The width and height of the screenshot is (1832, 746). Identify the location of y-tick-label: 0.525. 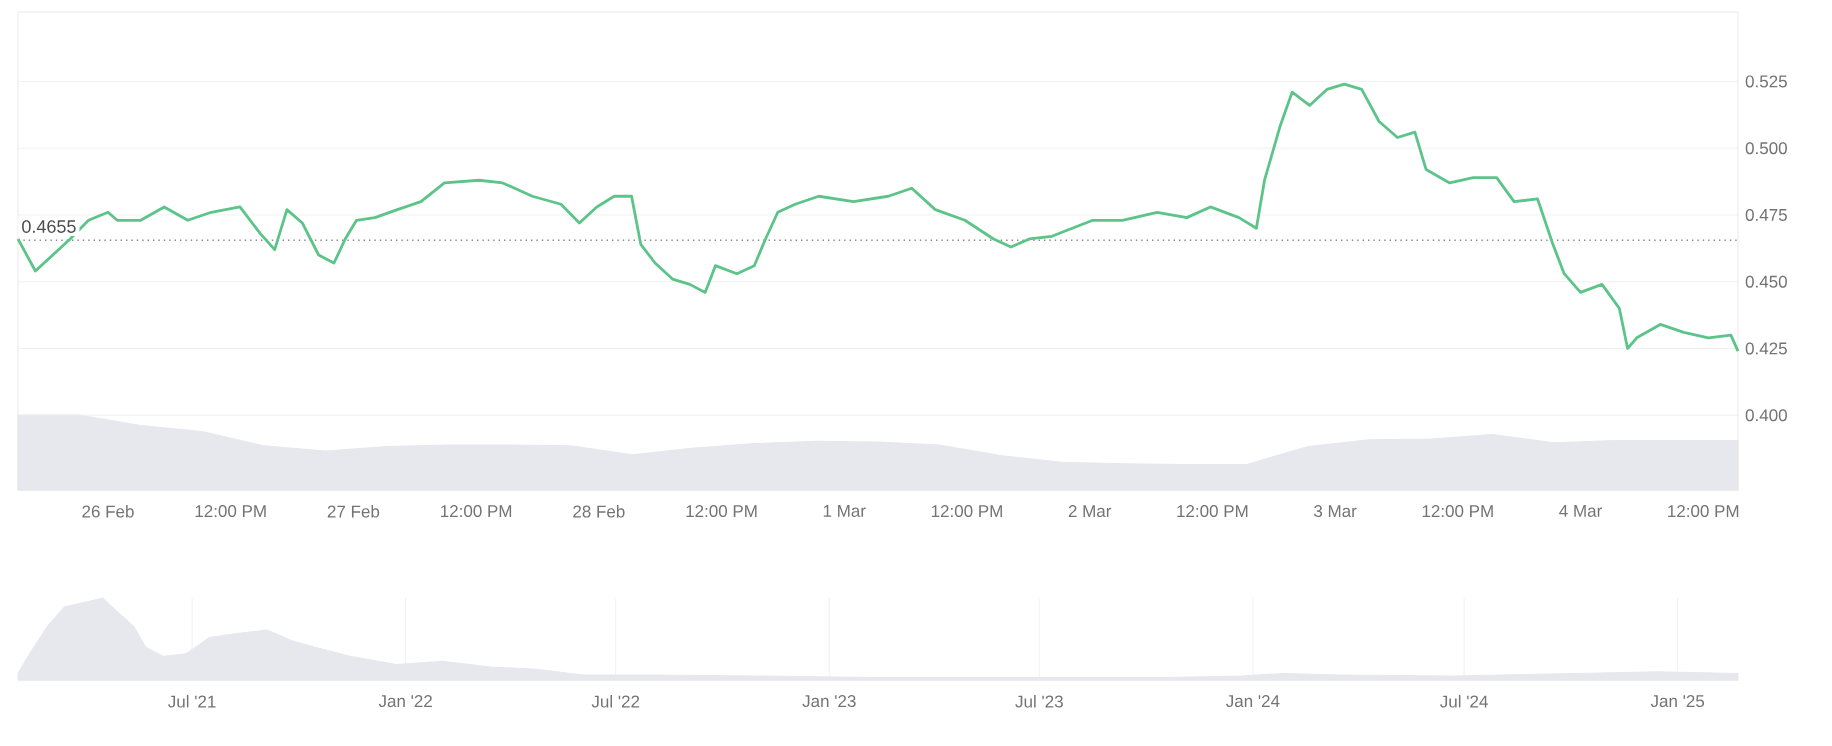
(1766, 81).